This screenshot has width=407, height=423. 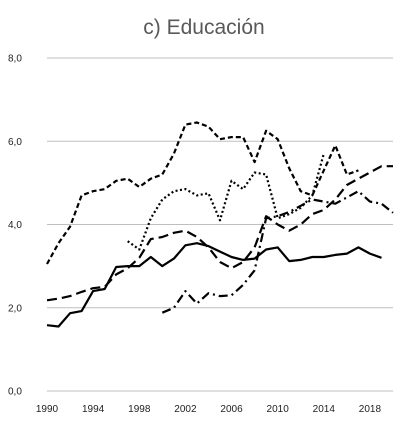 What do you see at coordinates (231, 409) in the screenshot?
I see `x-tick-label: 2006` at bounding box center [231, 409].